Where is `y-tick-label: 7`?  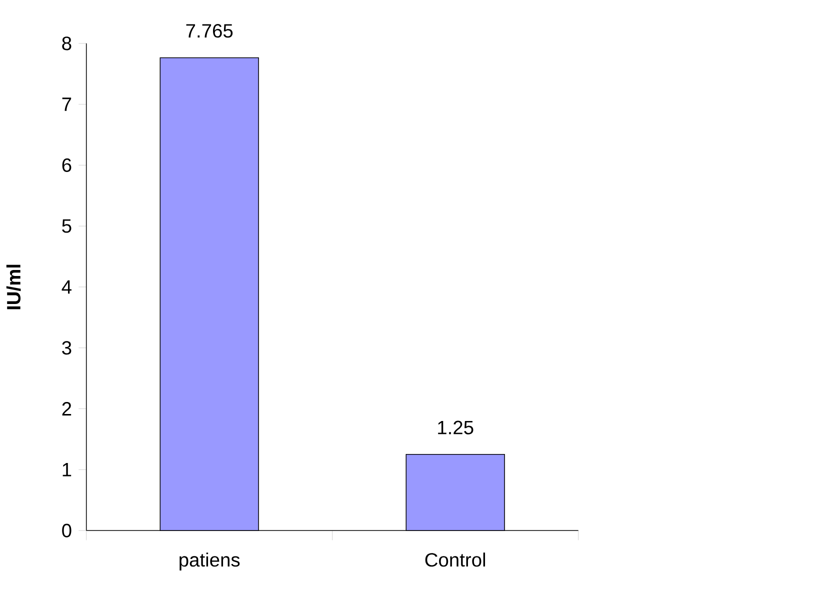 y-tick-label: 7 is located at coordinates (67, 104).